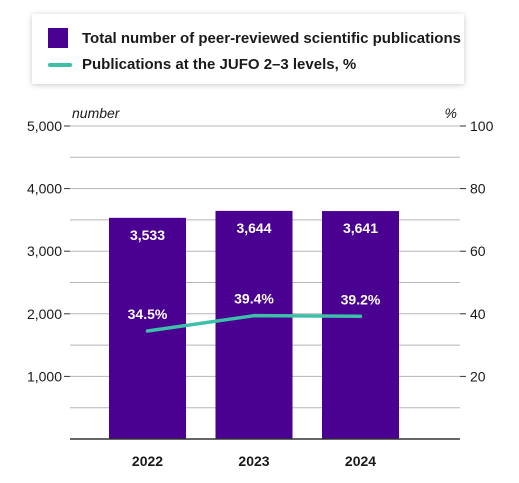 This screenshot has height=483, width=519. I want to click on legend-label-line: Publications at the JUFO 2–3 levels, %, so click(219, 64).